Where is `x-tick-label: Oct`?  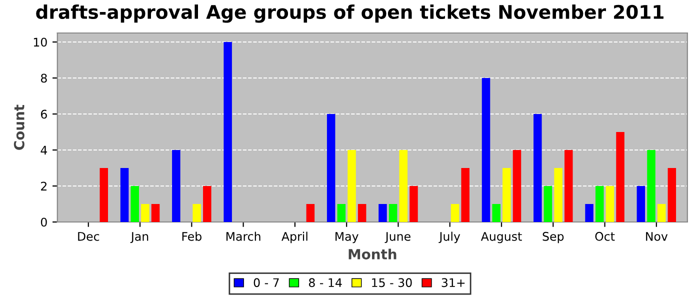 x-tick-label: Oct is located at coordinates (605, 236).